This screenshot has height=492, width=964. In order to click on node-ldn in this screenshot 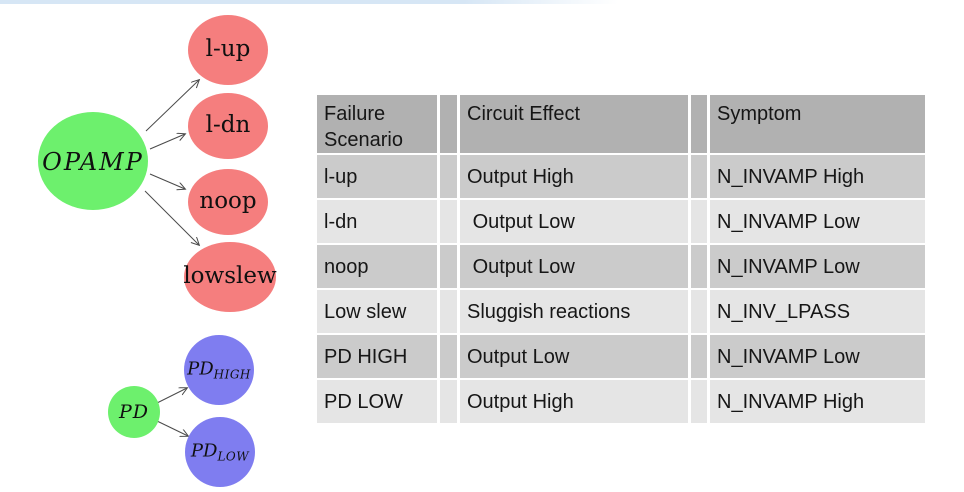, I will do `click(228, 126)`.